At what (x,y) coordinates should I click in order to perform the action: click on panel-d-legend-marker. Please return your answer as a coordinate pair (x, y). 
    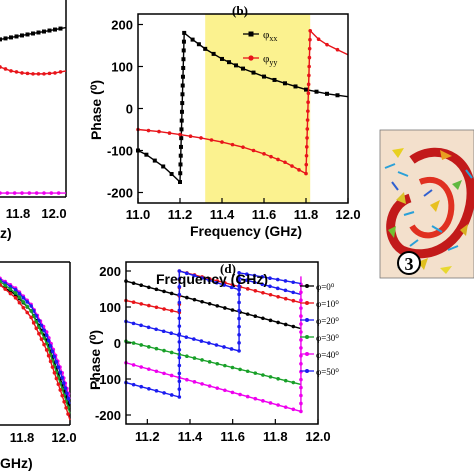
    Looking at the image, I should click on (307, 354).